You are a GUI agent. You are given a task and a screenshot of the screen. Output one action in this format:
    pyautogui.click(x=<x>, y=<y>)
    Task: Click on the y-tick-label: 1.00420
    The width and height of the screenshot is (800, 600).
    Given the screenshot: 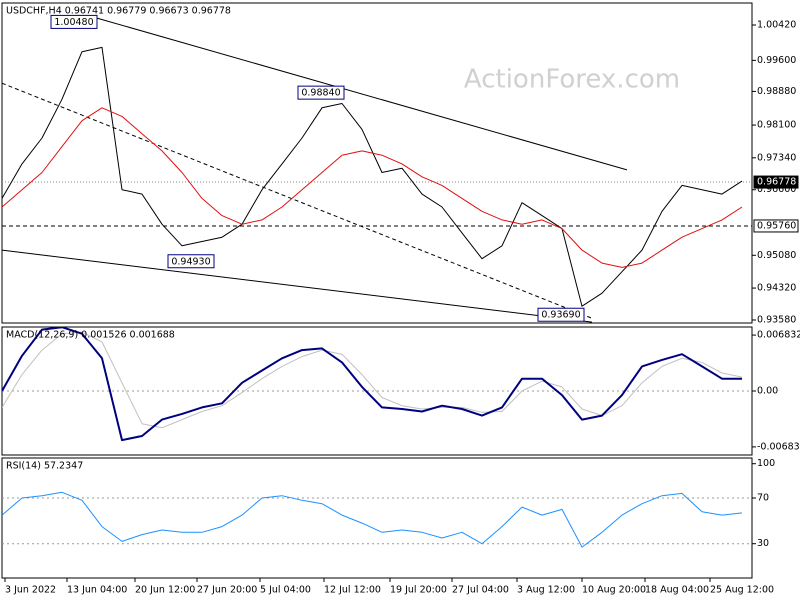 What is the action you would take?
    pyautogui.click(x=776, y=24)
    